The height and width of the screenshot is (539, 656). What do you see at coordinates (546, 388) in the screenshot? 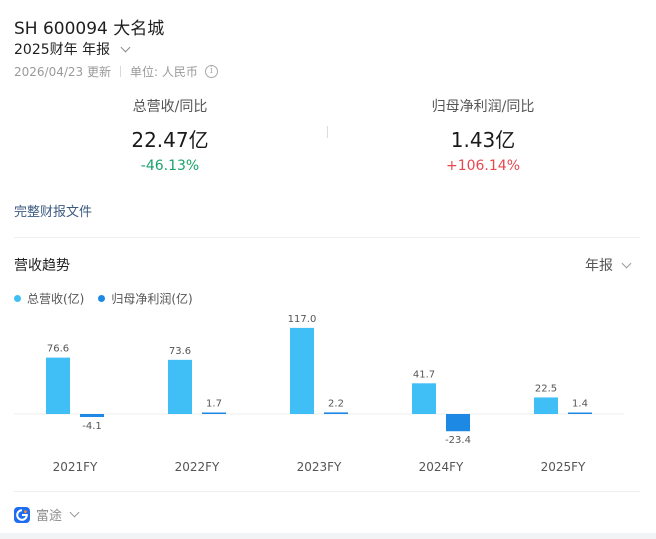
I see `data-label: 22.5` at bounding box center [546, 388].